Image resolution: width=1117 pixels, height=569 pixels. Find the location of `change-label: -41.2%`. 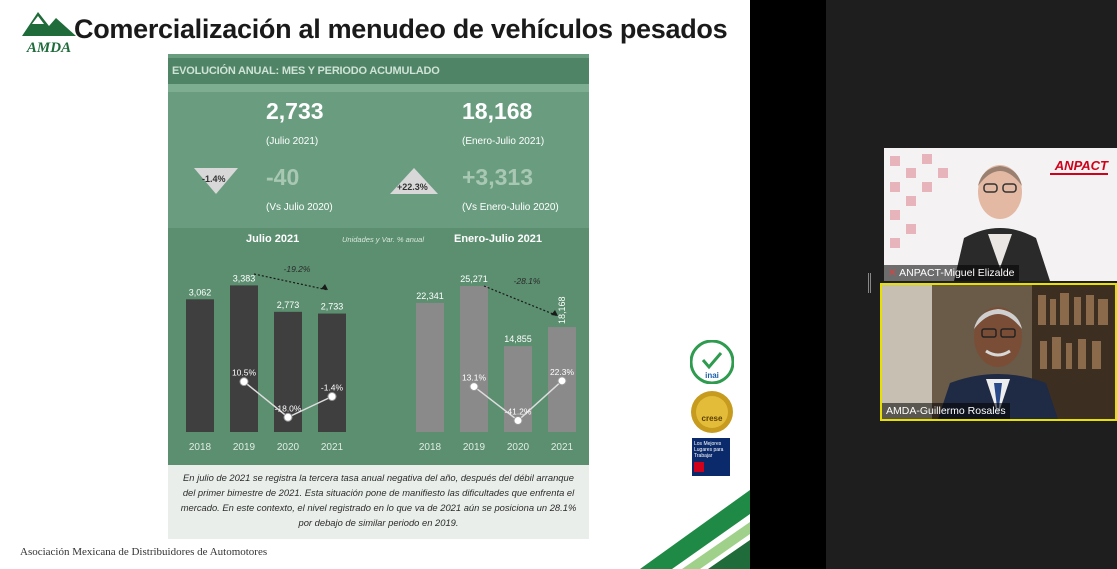

change-label: -41.2% is located at coordinates (518, 412).